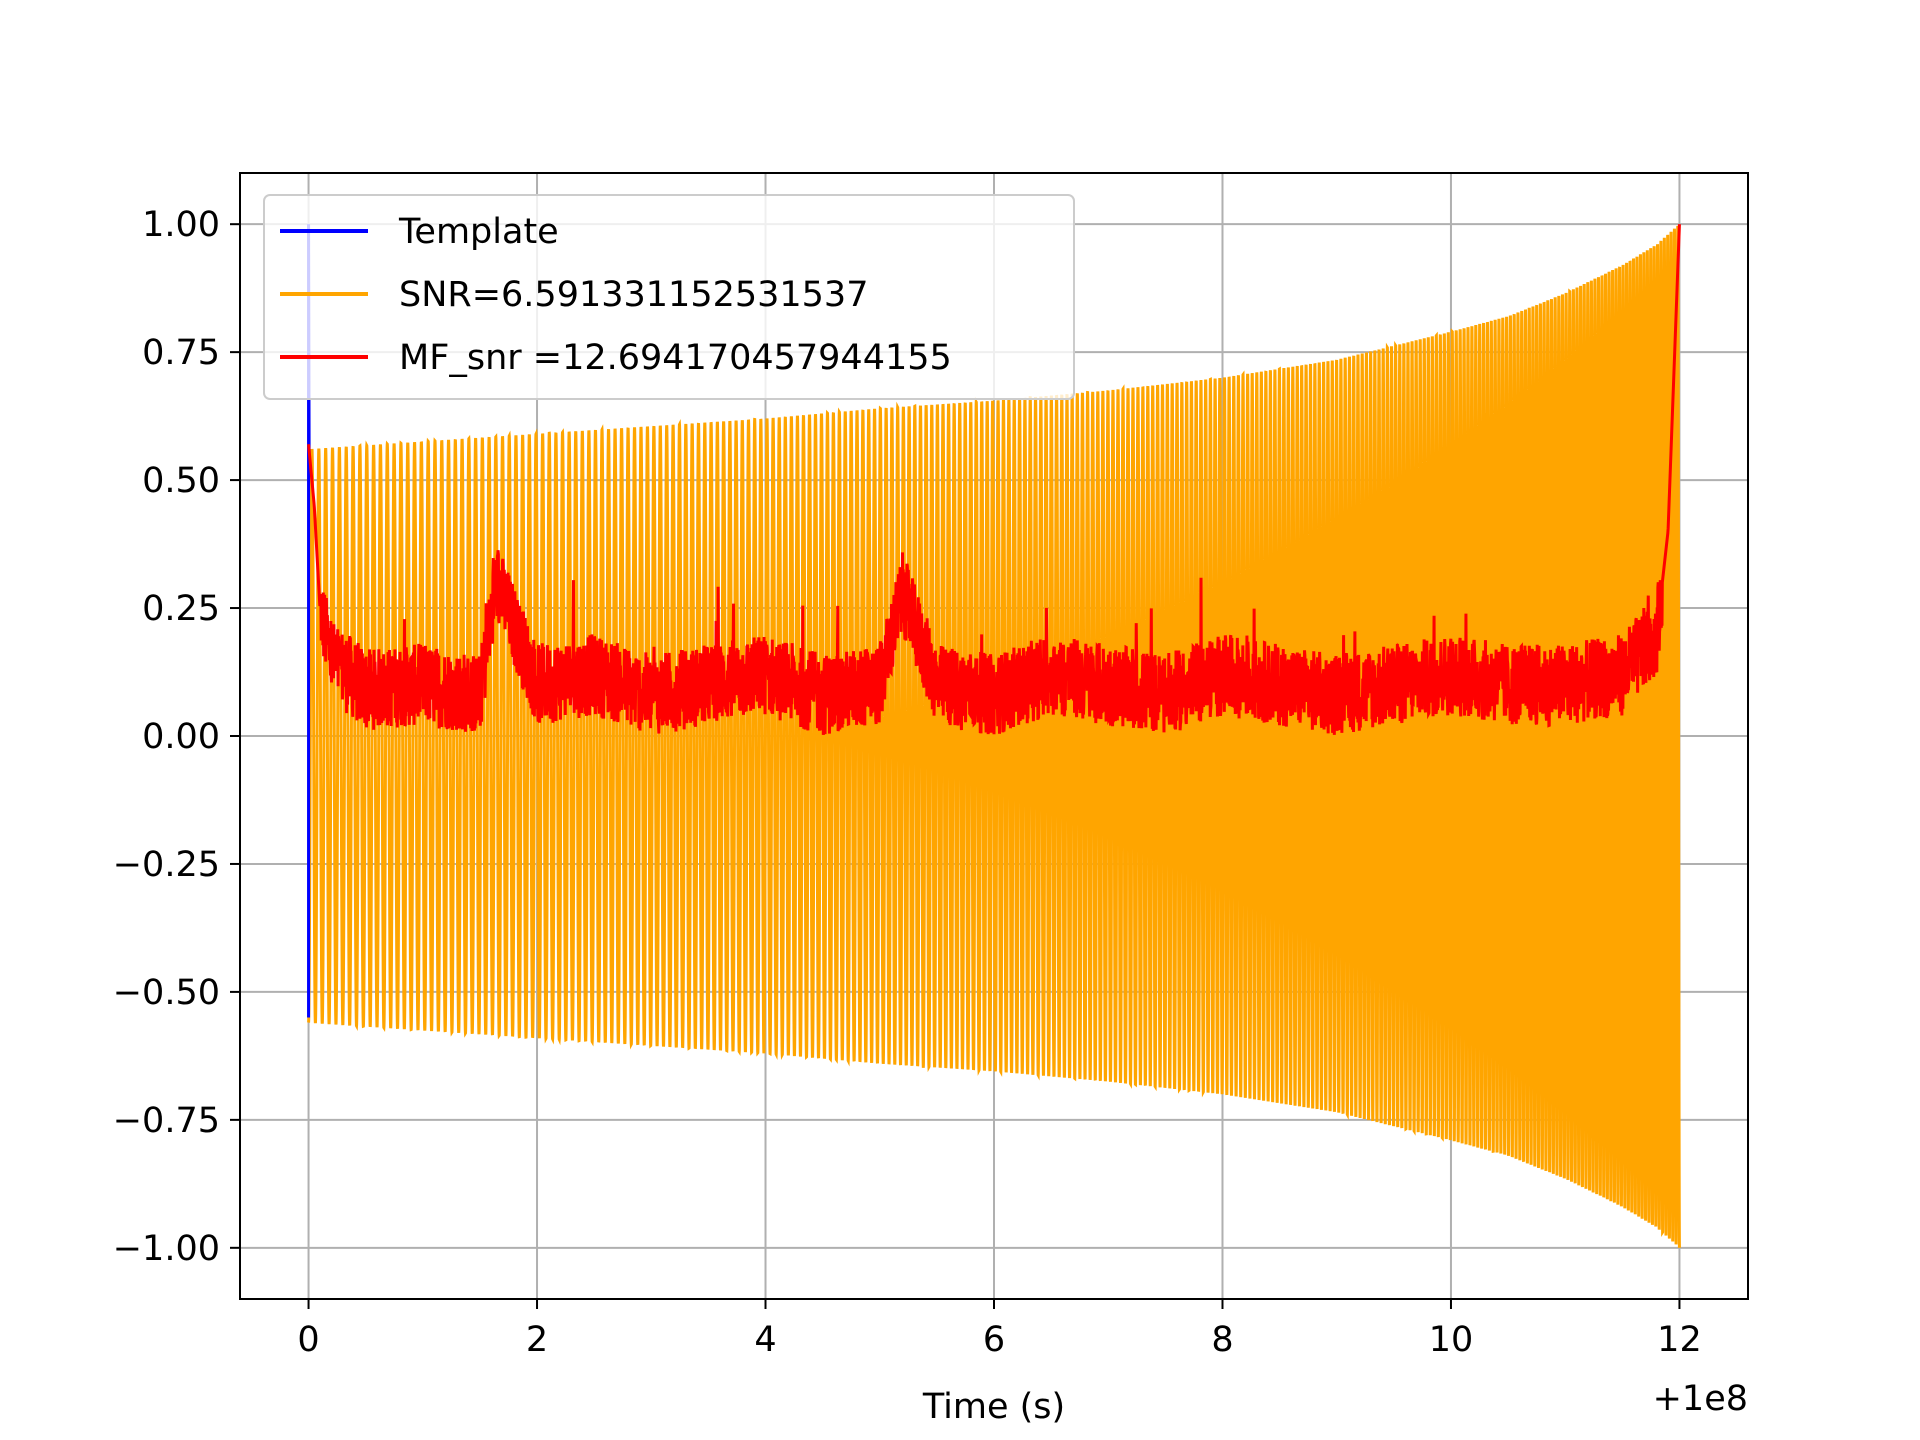 The width and height of the screenshot is (1920, 1440). What do you see at coordinates (308, 1340) in the screenshot?
I see `x-tick-label: 0` at bounding box center [308, 1340].